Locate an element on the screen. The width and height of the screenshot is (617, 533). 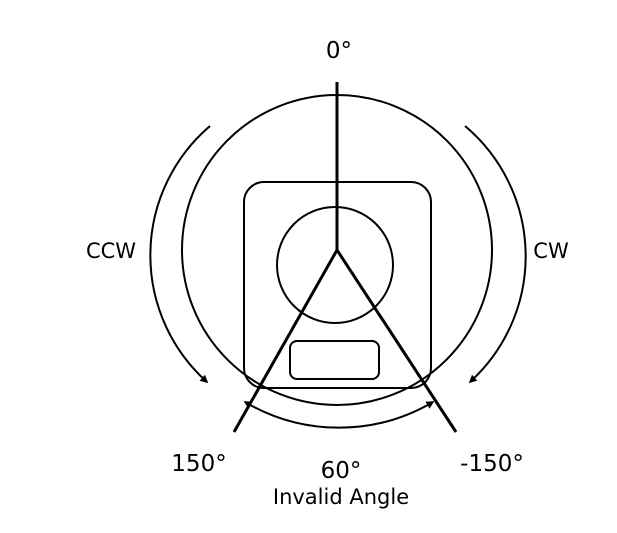
small-rounded-rect is located at coordinates (334, 360).